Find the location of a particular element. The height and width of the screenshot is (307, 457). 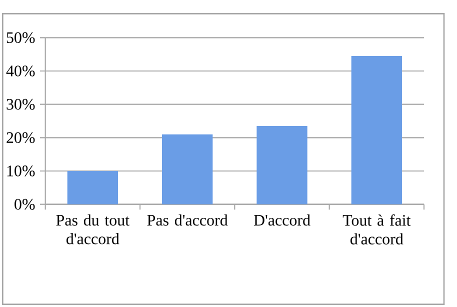

y-tick-label: 30% is located at coordinates (20, 104).